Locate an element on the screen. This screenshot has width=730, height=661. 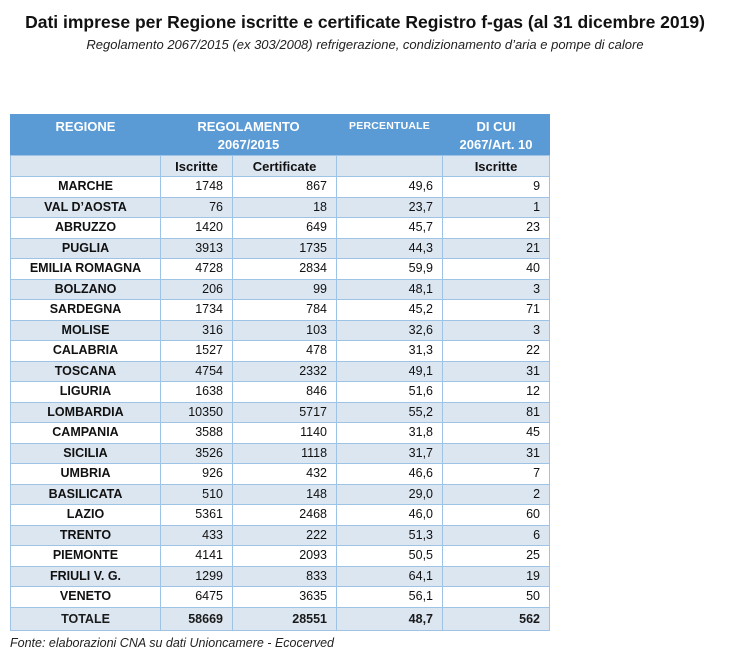
header-dicui: DI CUI 2067/Art. 10 is located at coordinates (496, 135).